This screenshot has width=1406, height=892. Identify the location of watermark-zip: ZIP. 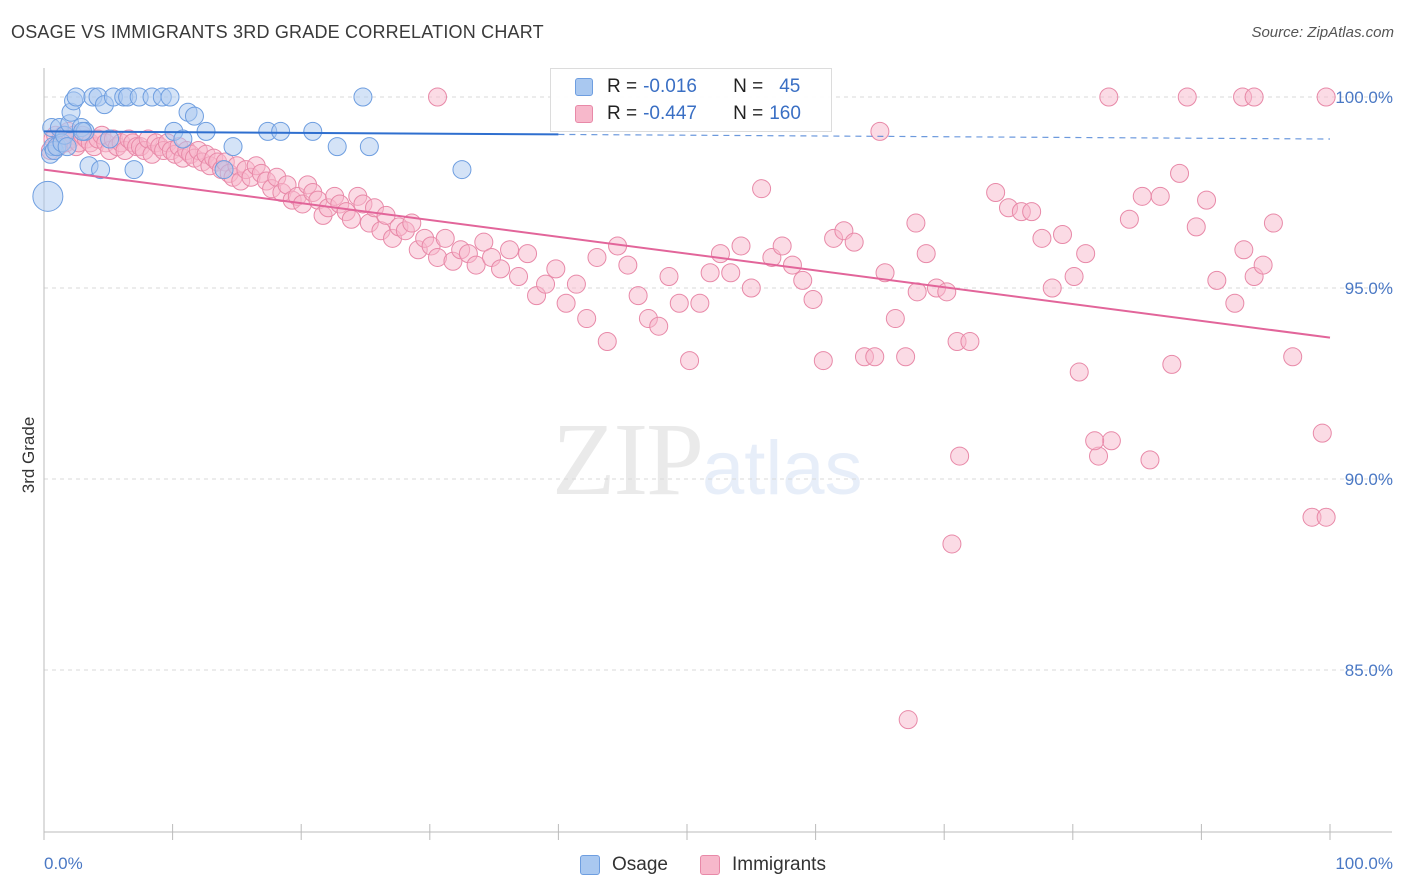
(628, 459).